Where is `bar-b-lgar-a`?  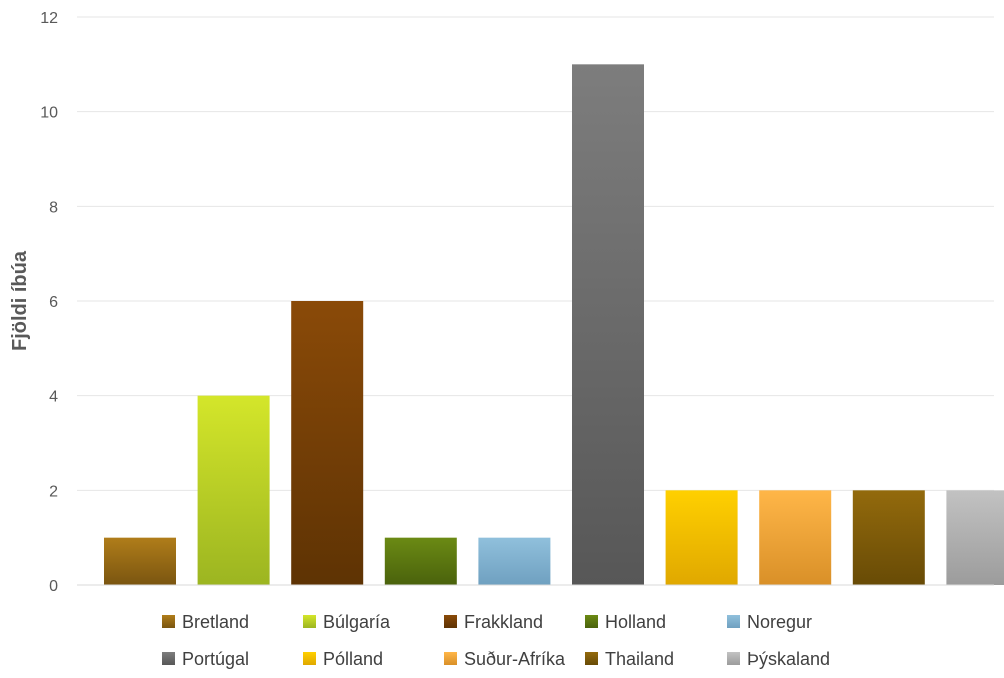 bar-b-lgar-a is located at coordinates (233, 490).